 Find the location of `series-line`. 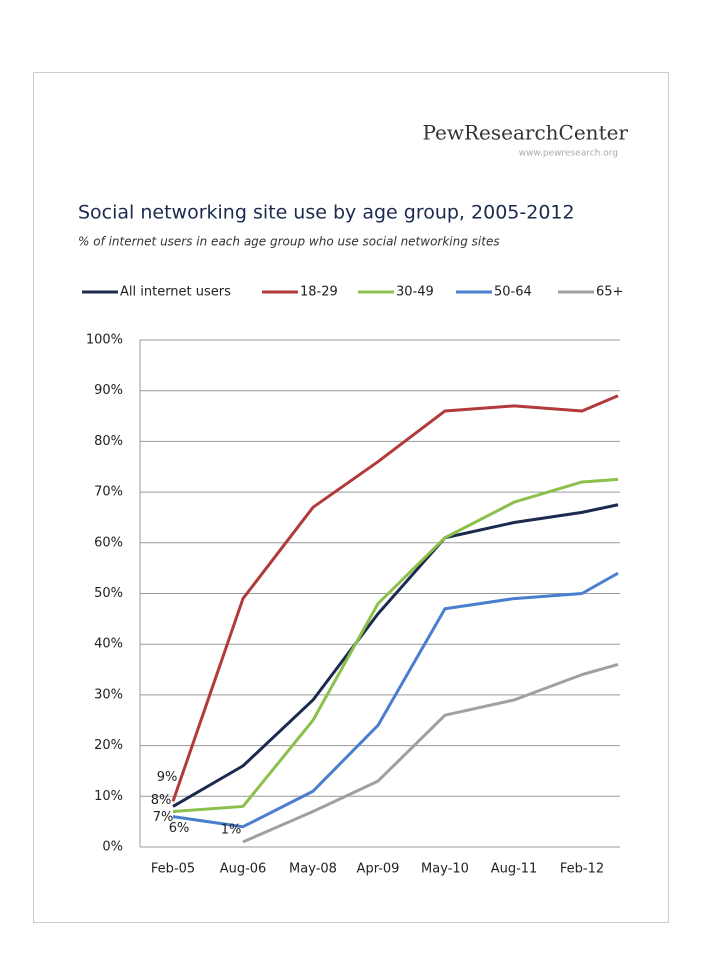

series-line is located at coordinates (430, 753).